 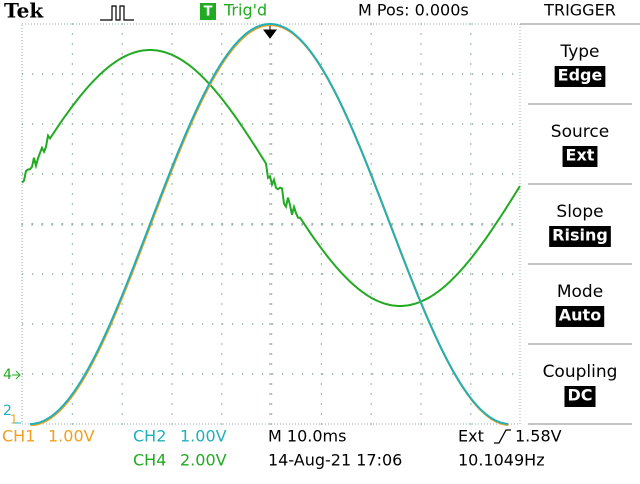 I want to click on trigger-badge-box, so click(x=208, y=11).